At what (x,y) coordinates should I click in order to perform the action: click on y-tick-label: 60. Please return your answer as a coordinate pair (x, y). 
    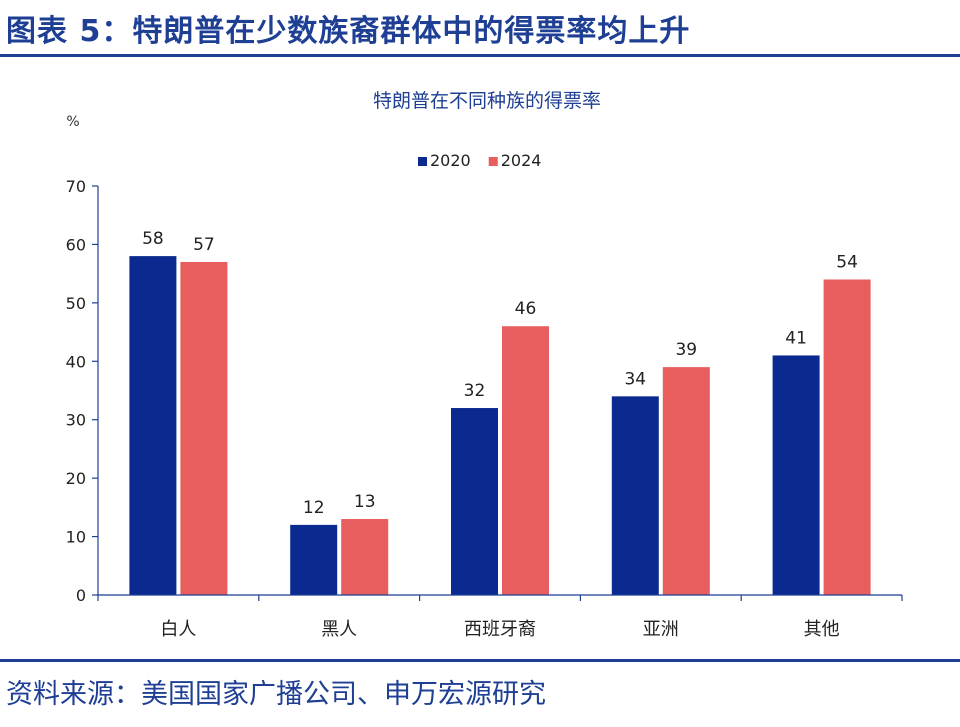
    Looking at the image, I should click on (76, 244).